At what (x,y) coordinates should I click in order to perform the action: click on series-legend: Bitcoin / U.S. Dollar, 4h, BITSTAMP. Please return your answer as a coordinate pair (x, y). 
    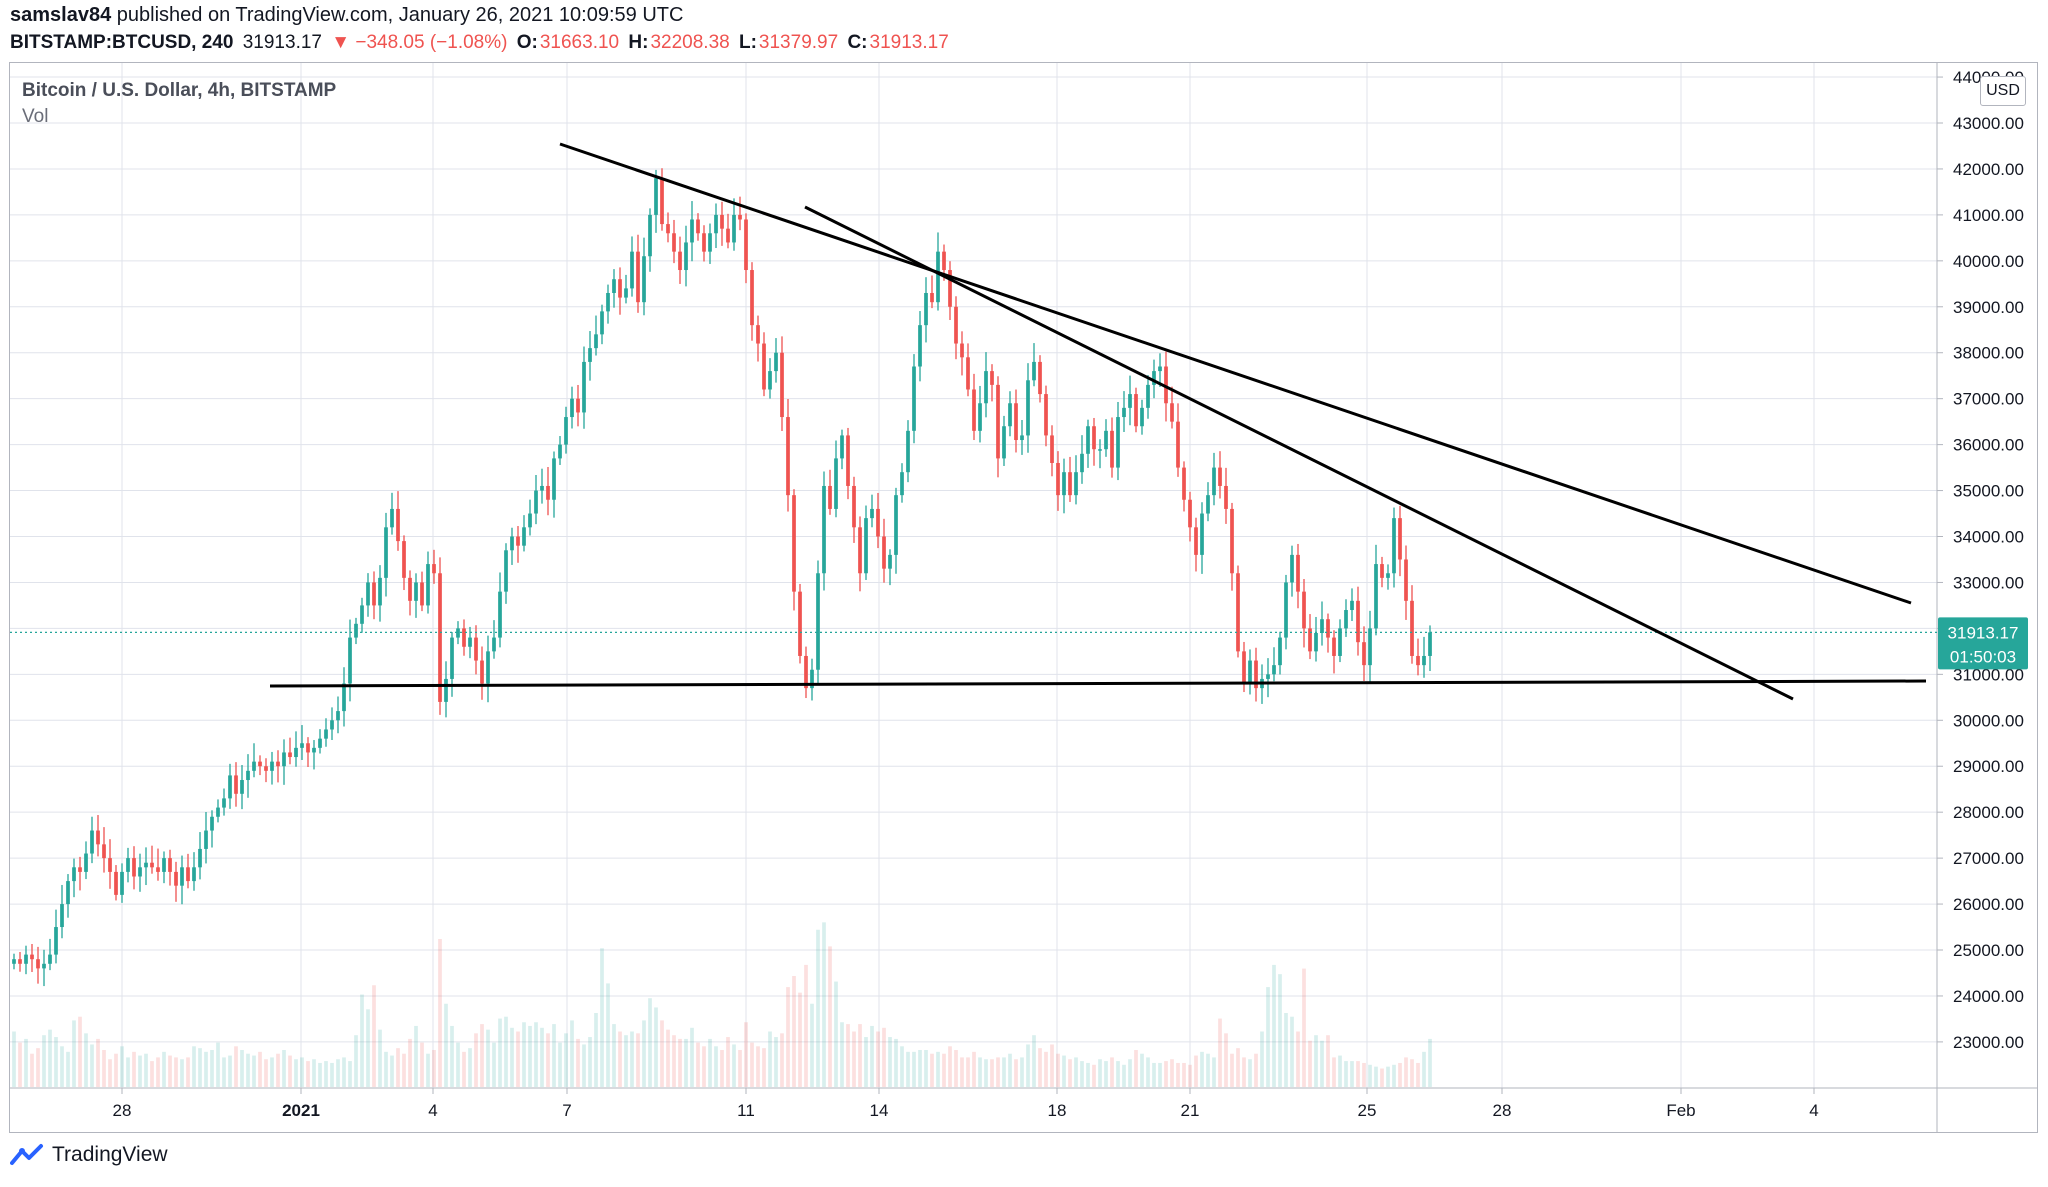
    Looking at the image, I should click on (179, 90).